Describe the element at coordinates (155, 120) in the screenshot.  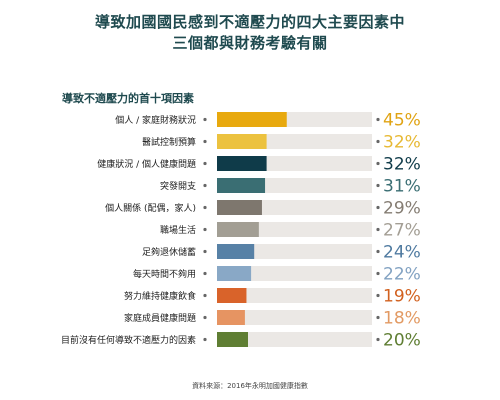
I see `category-label: 個人 / 家庭財務狀況` at that location.